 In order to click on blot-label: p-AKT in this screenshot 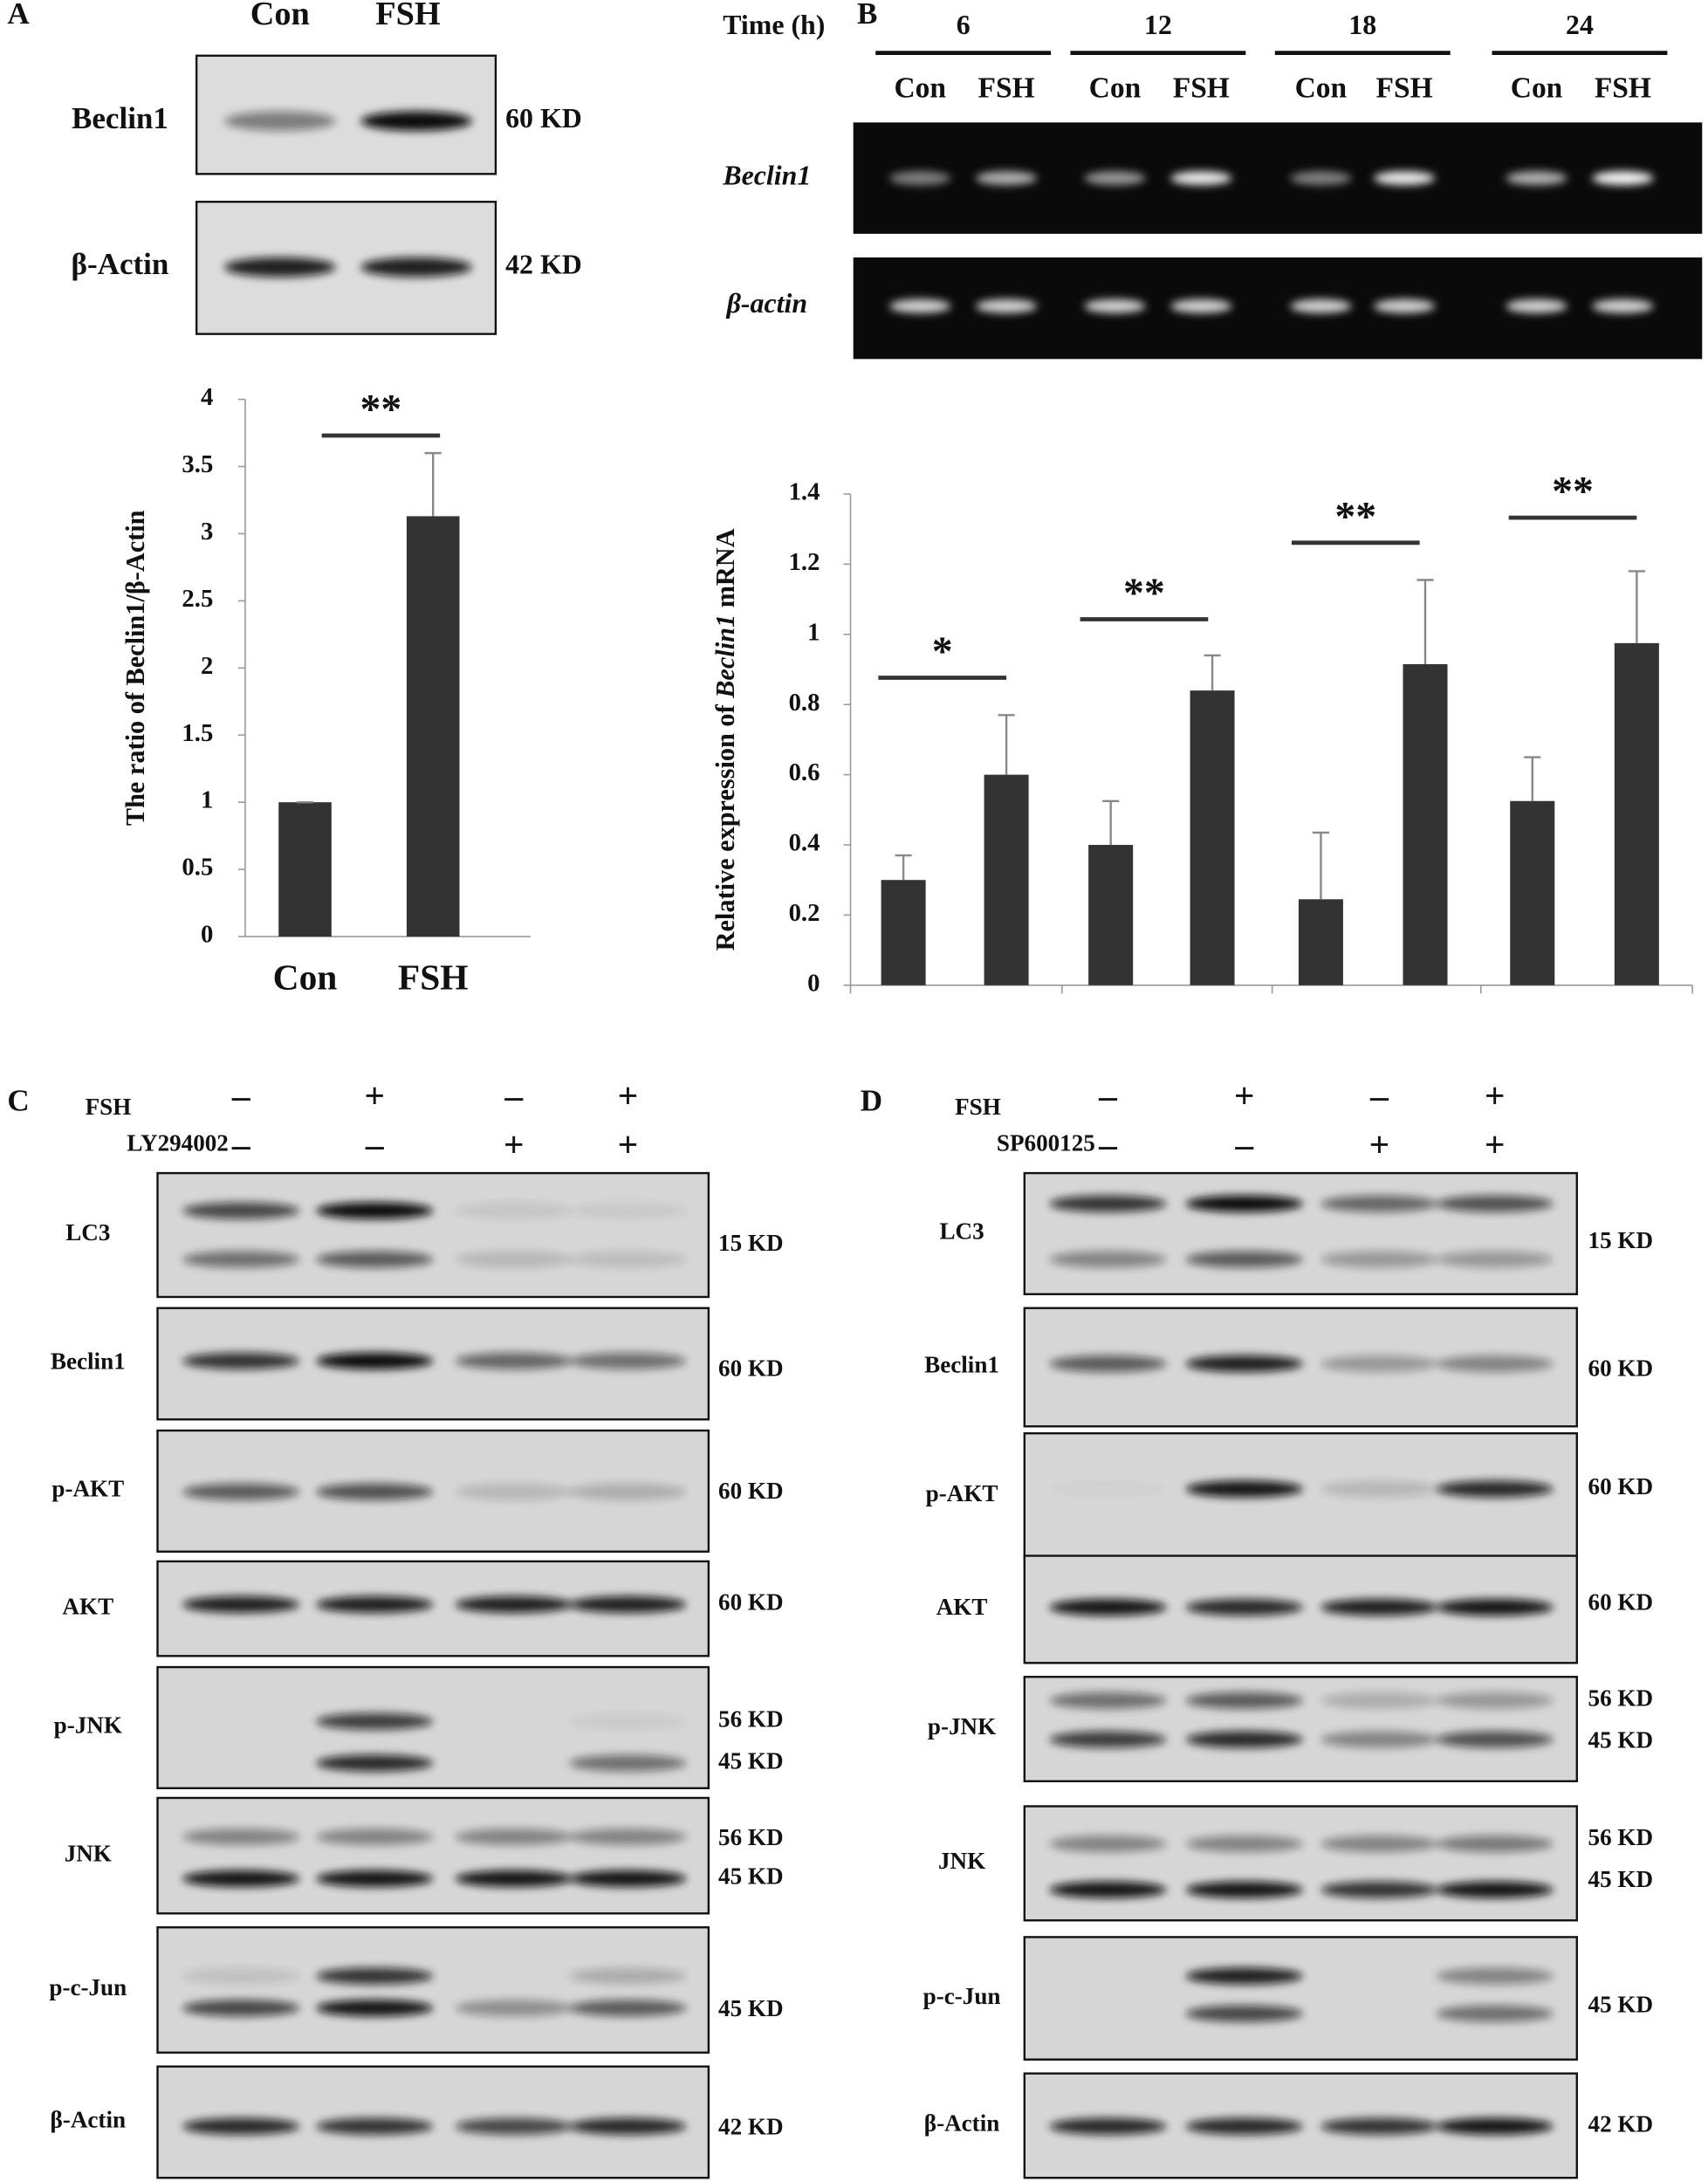, I will do `click(87, 1489)`.